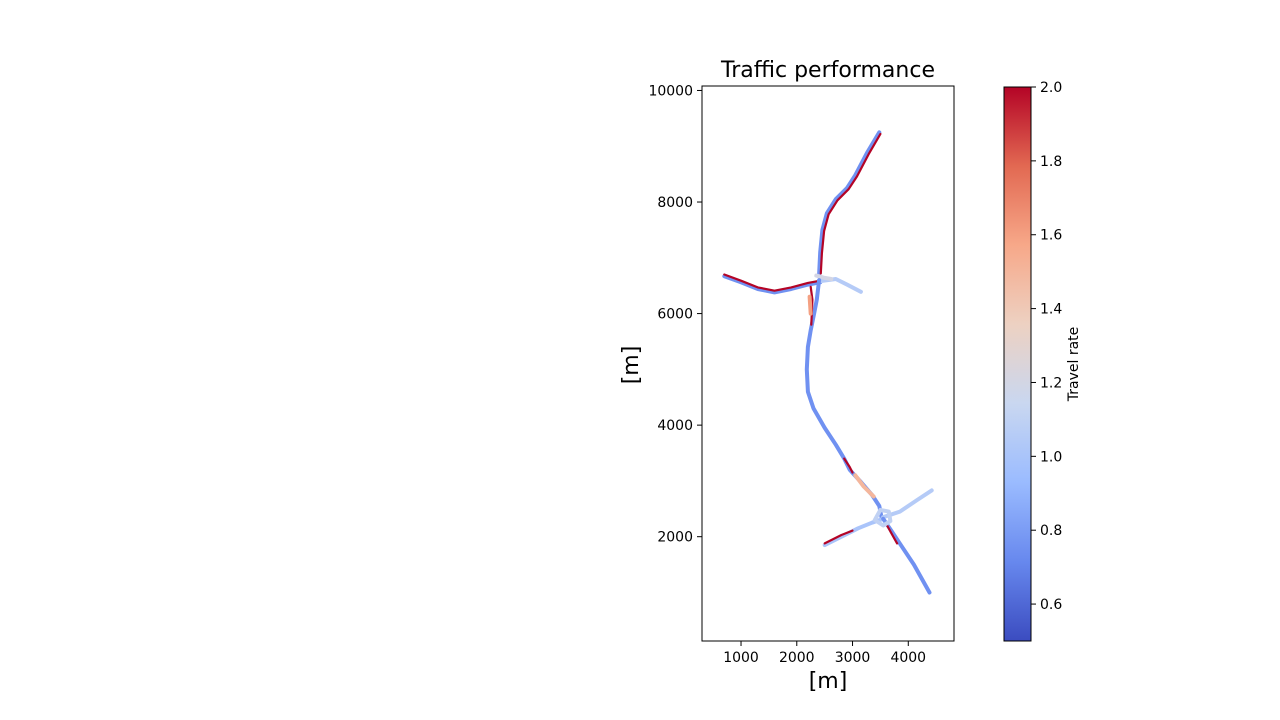  I want to click on colorbar-tick-label: 2.0, so click(1051, 88).